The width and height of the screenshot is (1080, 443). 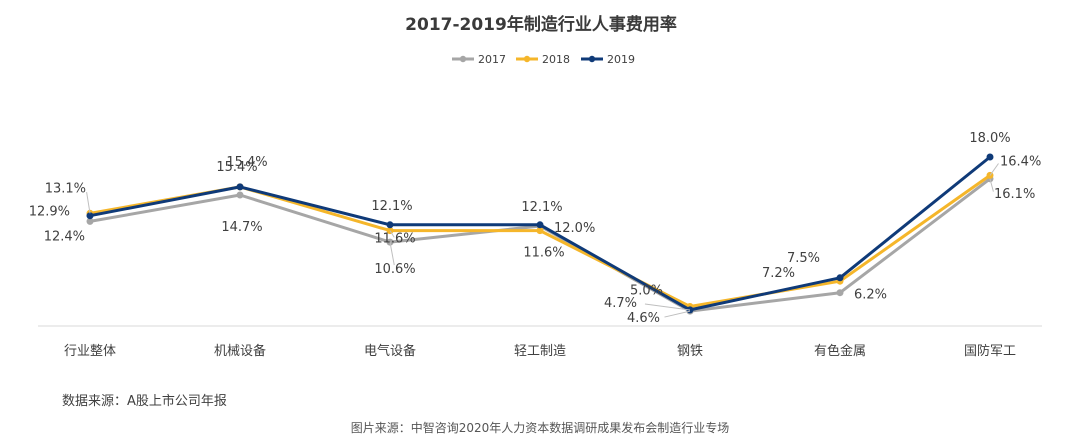 I want to click on x-tick-label: 电气设备, so click(x=390, y=351).